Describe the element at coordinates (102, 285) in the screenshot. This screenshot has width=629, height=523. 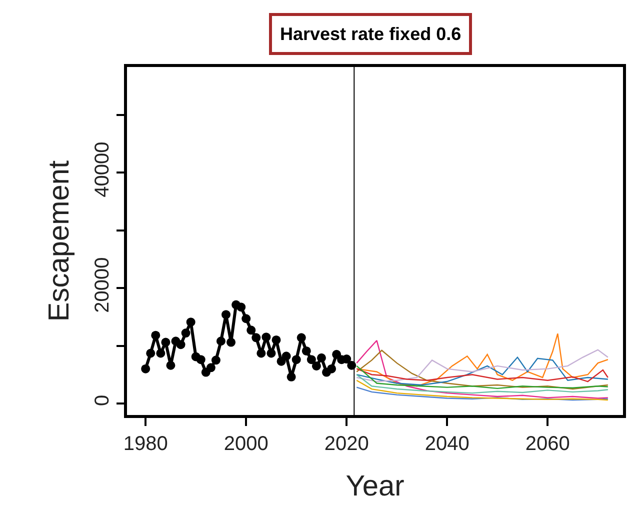
I see `y-tick-label: 20000` at that location.